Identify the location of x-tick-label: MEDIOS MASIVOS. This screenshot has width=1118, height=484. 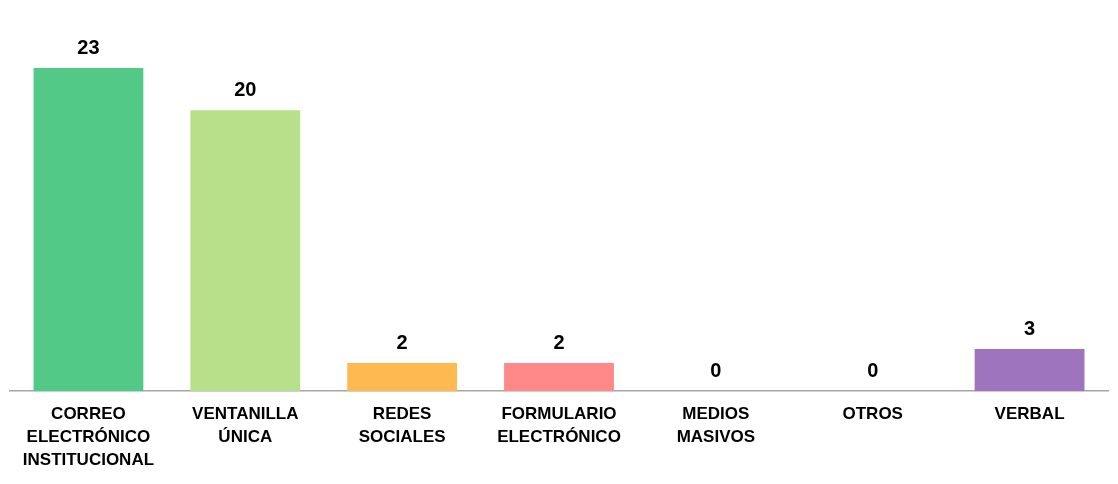
(716, 425).